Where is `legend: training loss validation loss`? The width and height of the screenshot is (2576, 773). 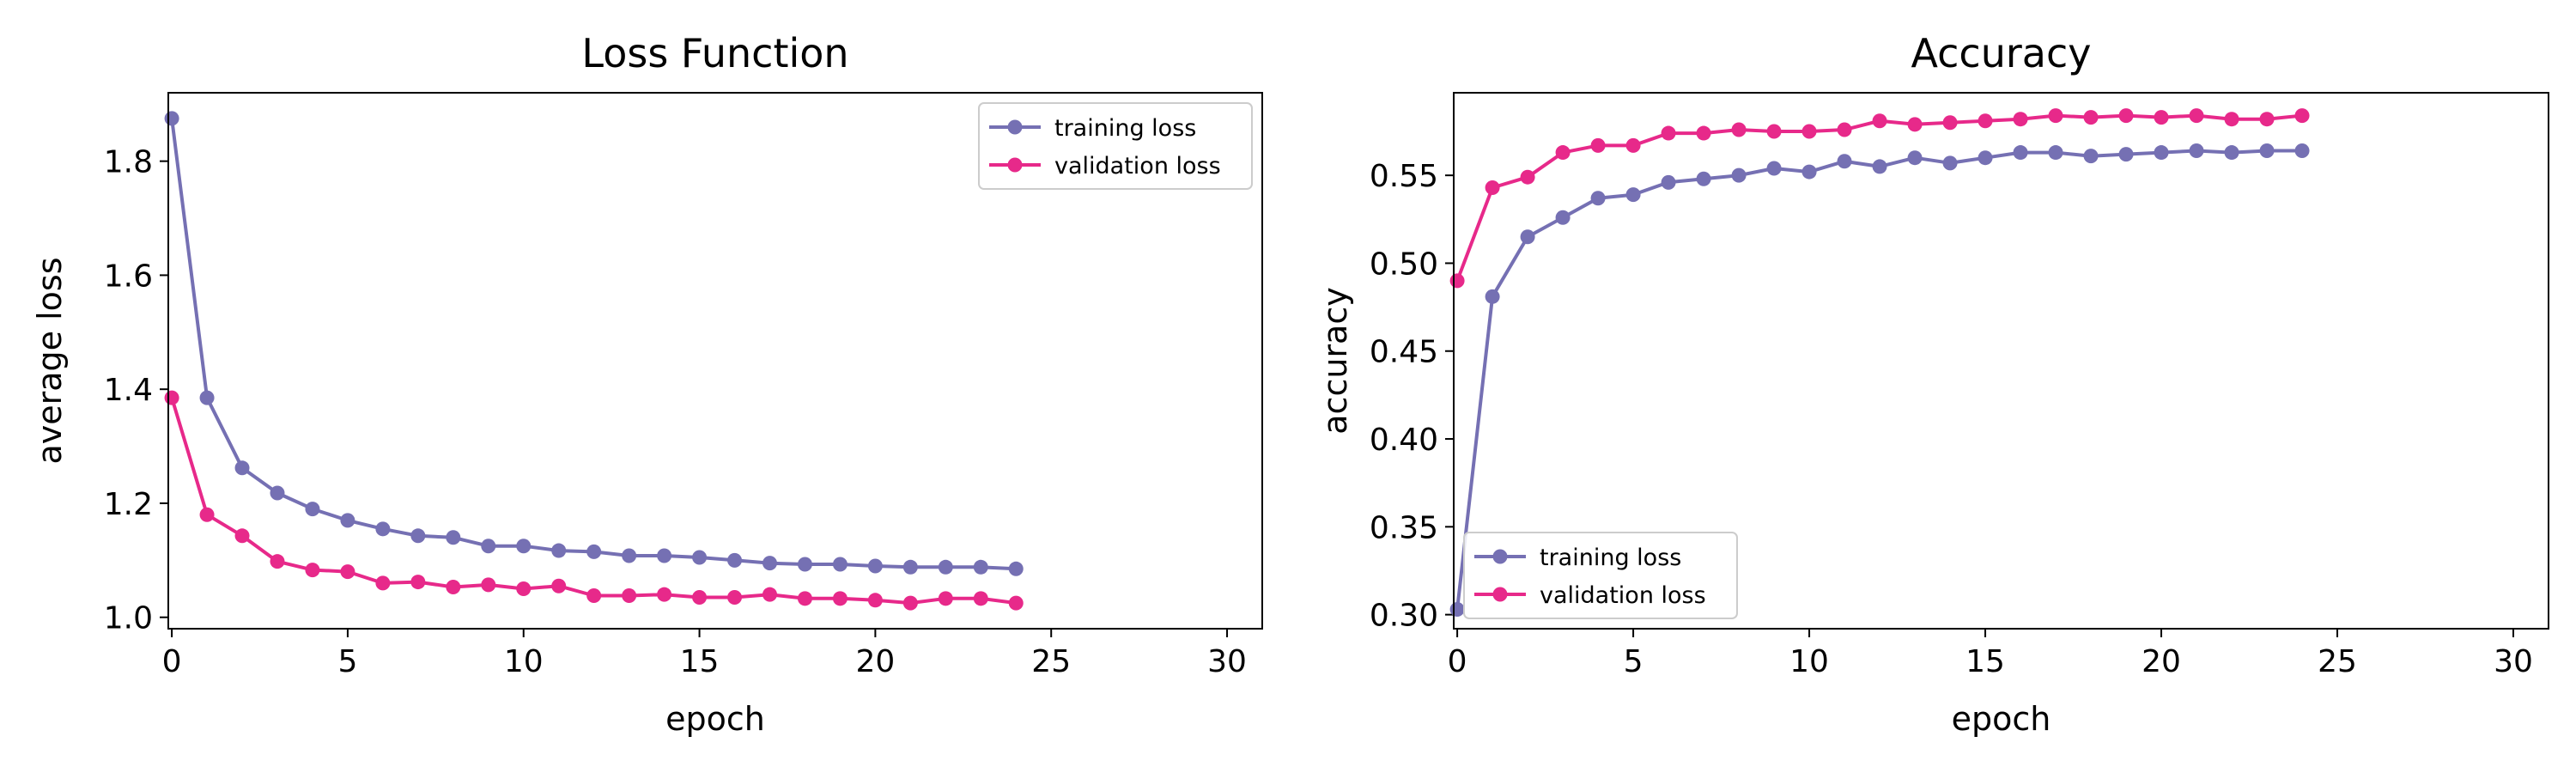 legend: training loss validation loss is located at coordinates (1115, 146).